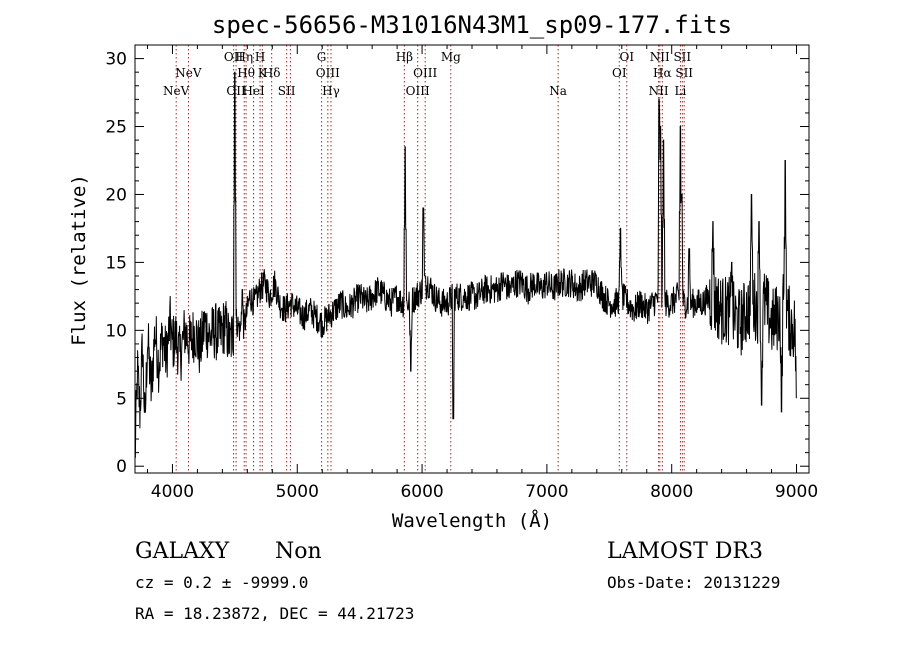 The width and height of the screenshot is (900, 654). What do you see at coordinates (244, 57) in the screenshot?
I see `emission-line-label: Hη` at bounding box center [244, 57].